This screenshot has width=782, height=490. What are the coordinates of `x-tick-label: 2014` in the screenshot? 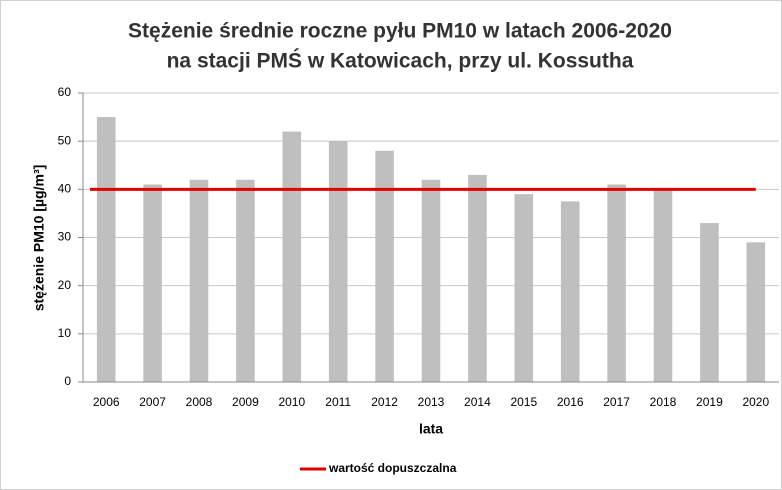 It's located at (477, 402).